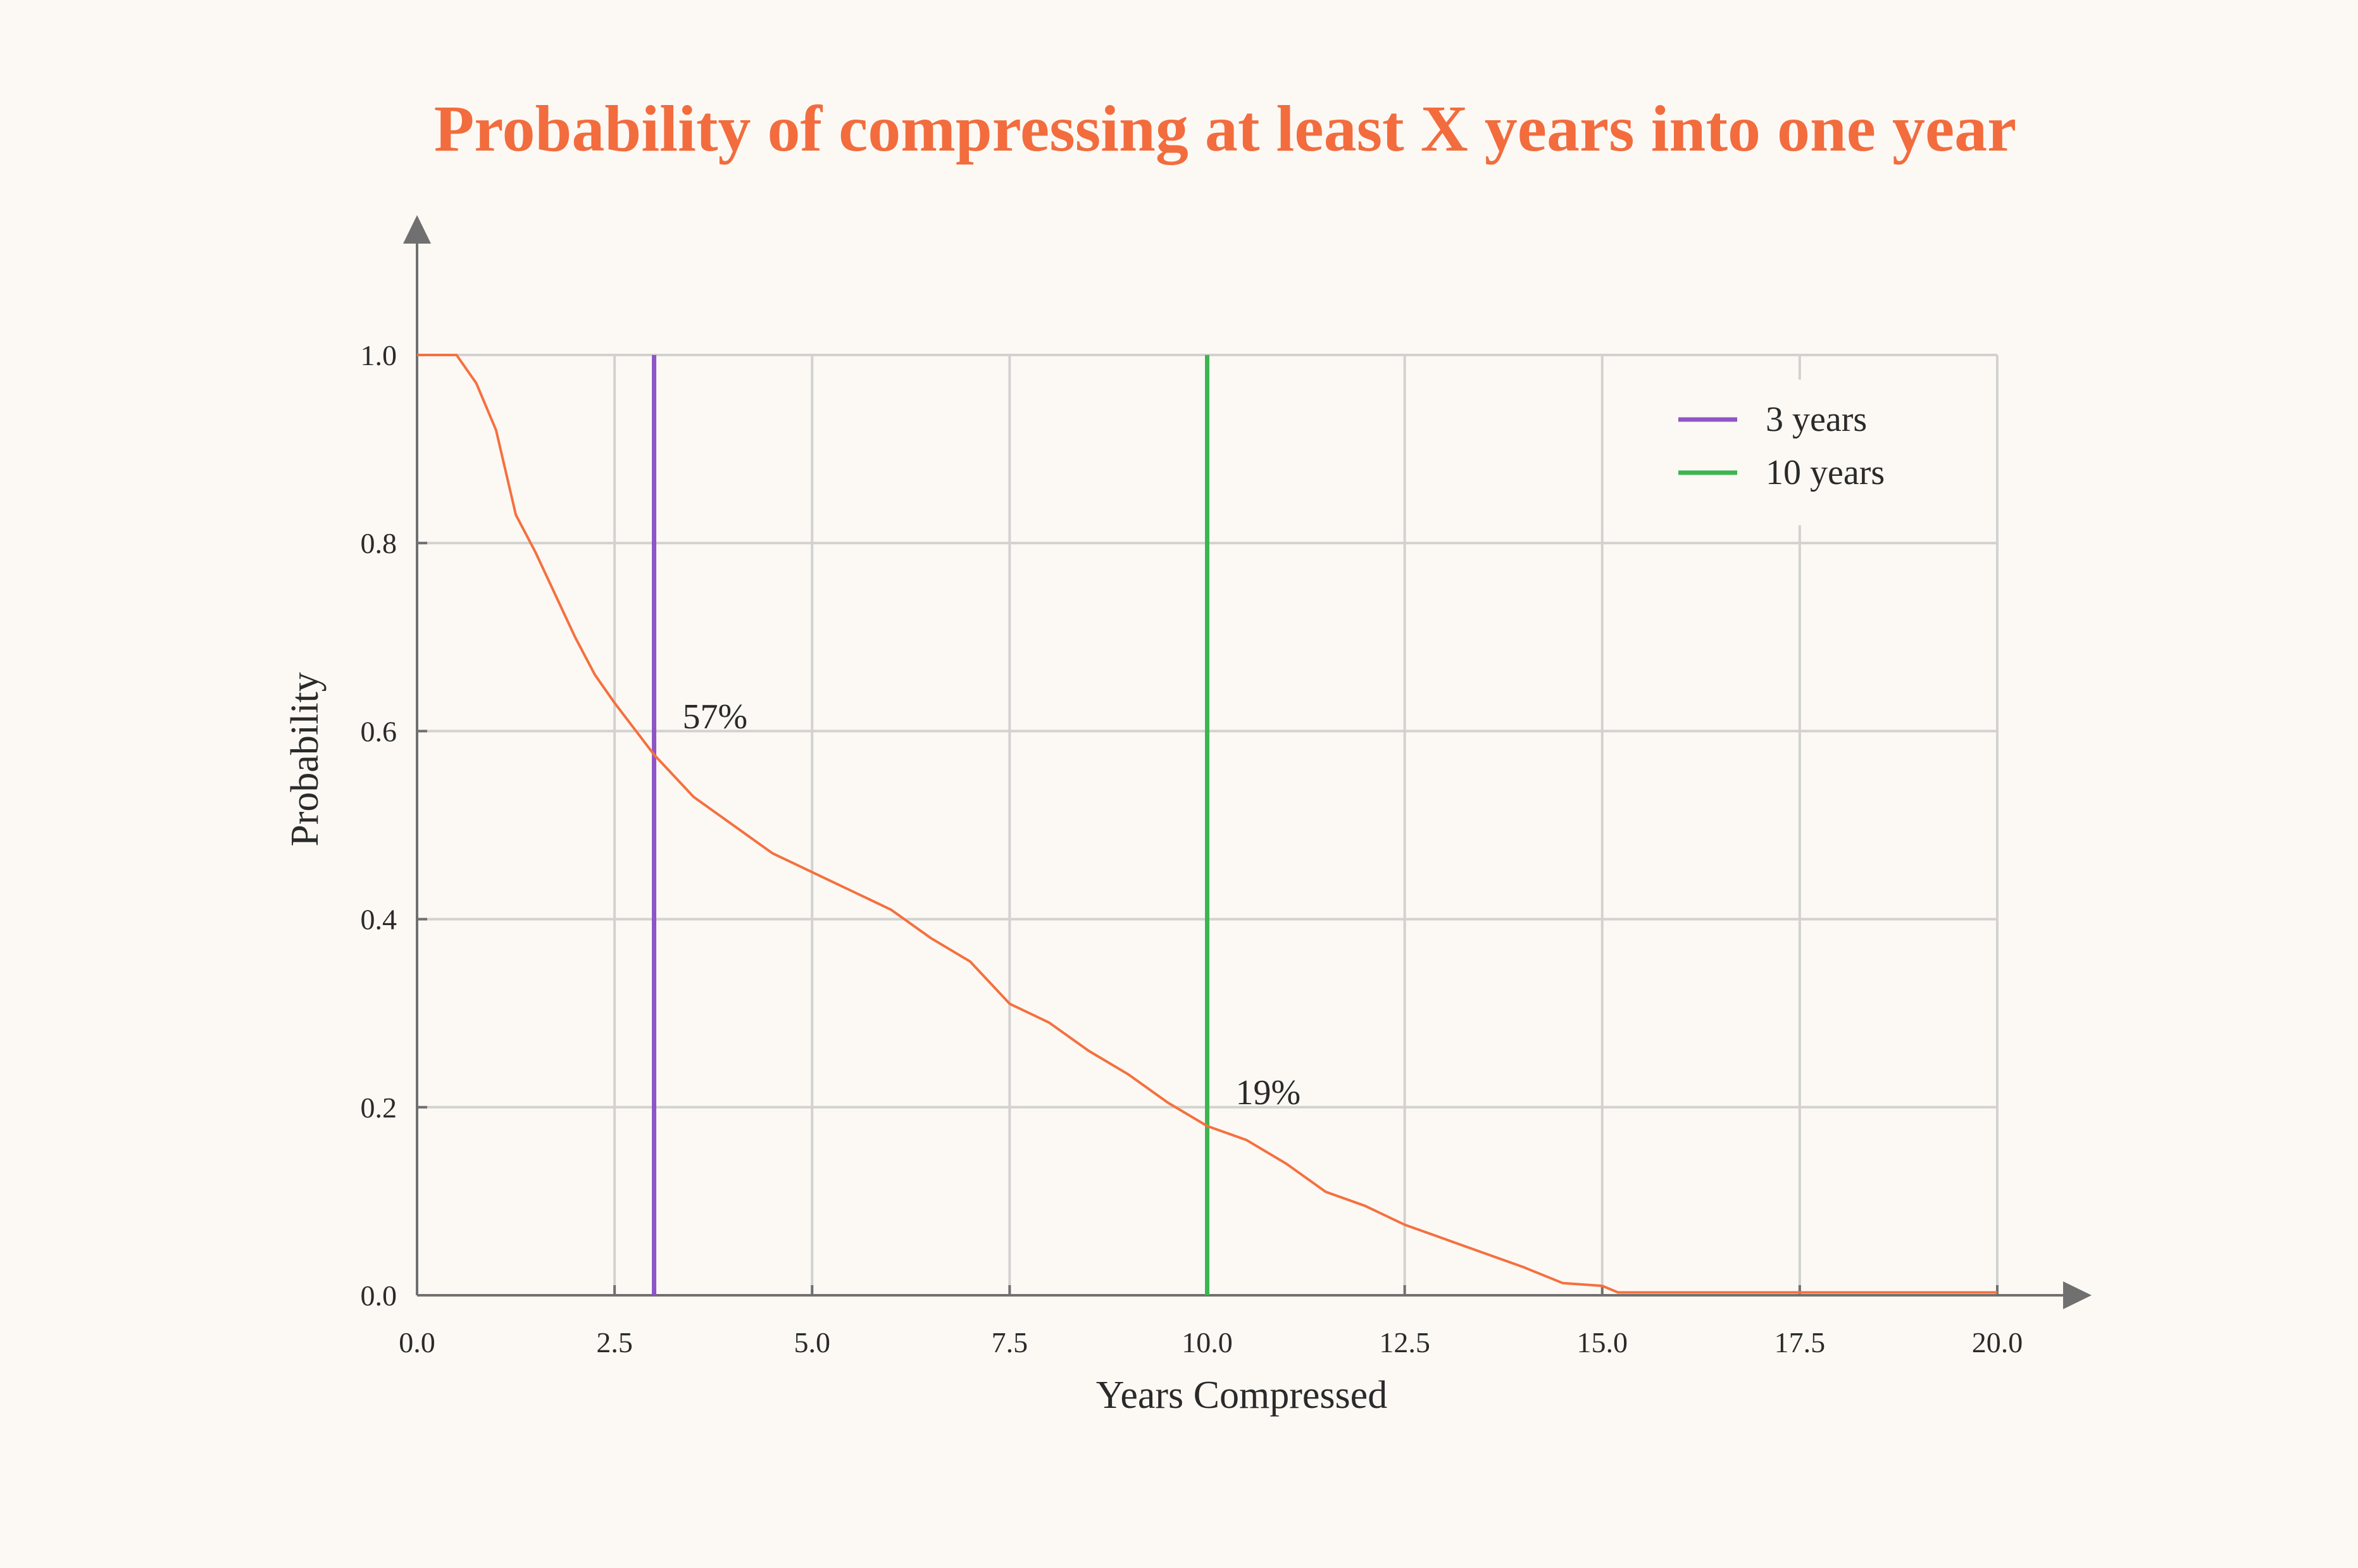 Image resolution: width=2358 pixels, height=1568 pixels. I want to click on y-tick-label: 0.8, so click(379, 543).